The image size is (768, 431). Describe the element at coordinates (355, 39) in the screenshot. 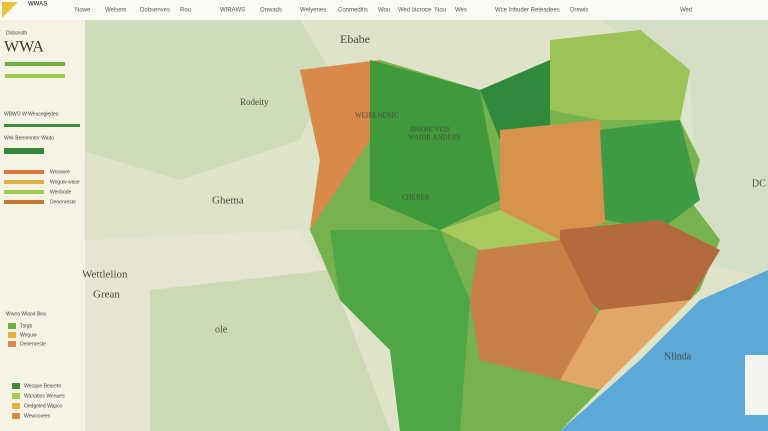

I see `map-label: Ebabe` at that location.